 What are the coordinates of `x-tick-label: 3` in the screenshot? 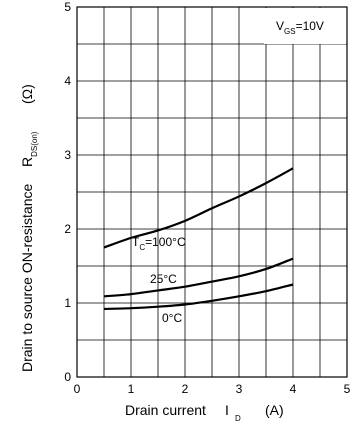 It's located at (239, 389).